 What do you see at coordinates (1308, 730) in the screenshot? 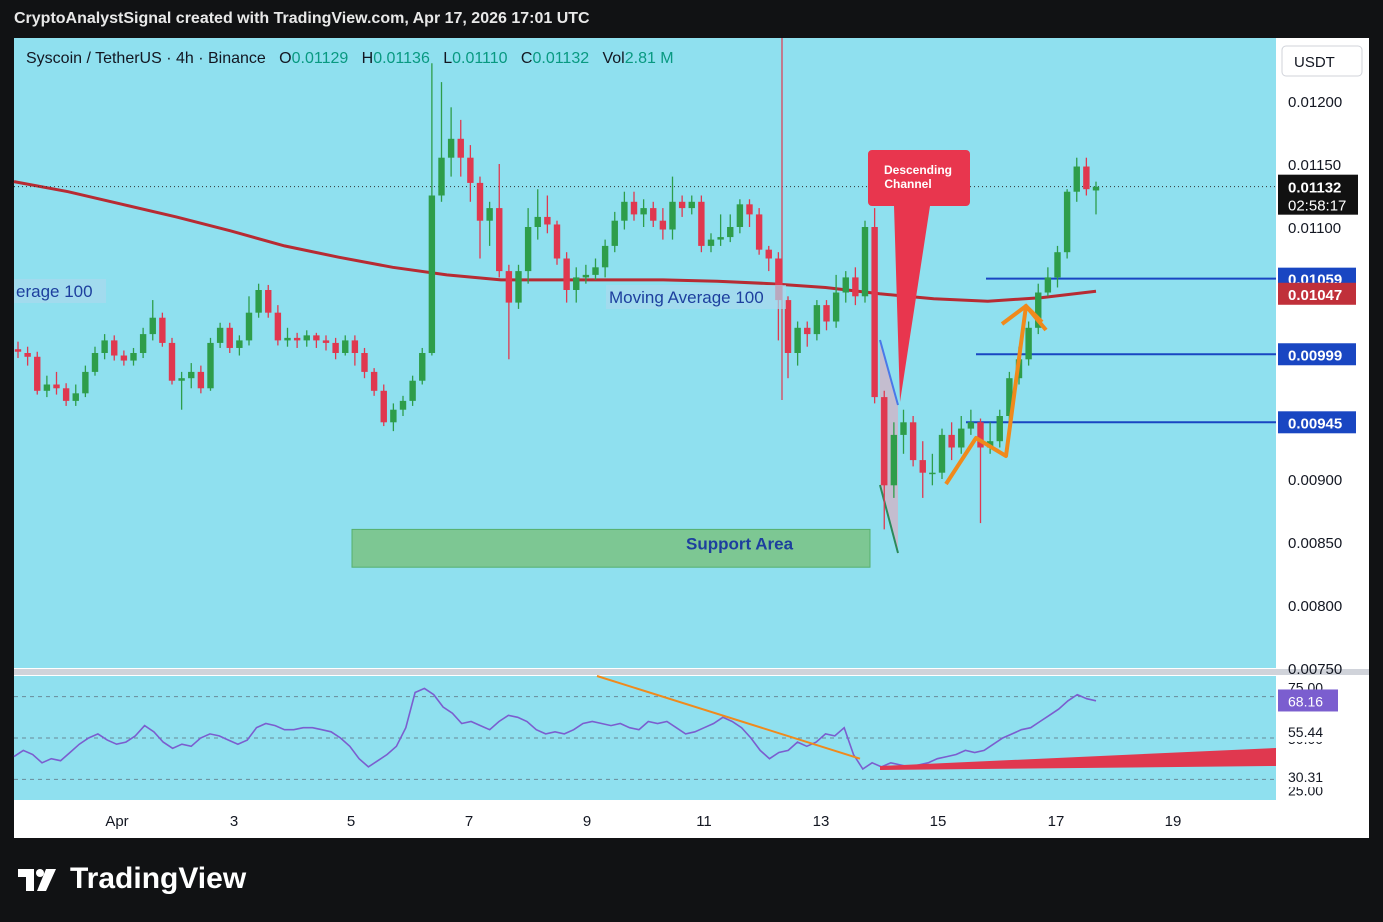
I see `rsi-mid-badge` at bounding box center [1308, 730].